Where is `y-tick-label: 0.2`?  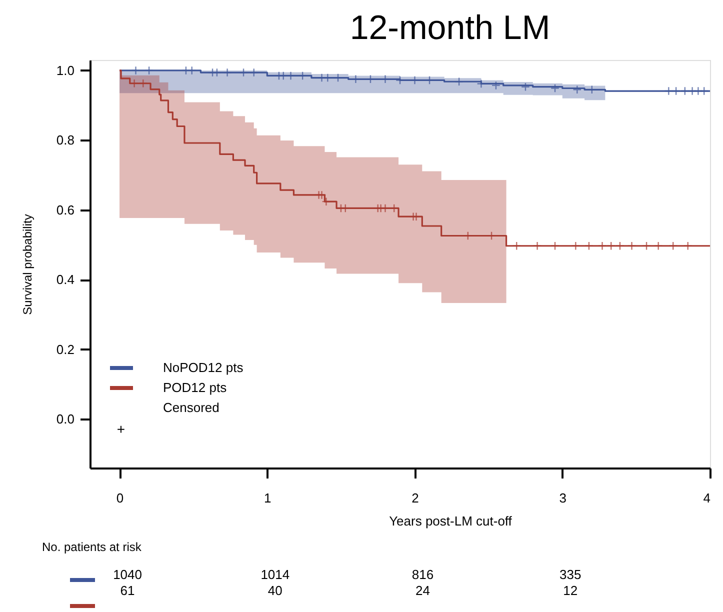 y-tick-label: 0.2 is located at coordinates (65, 349).